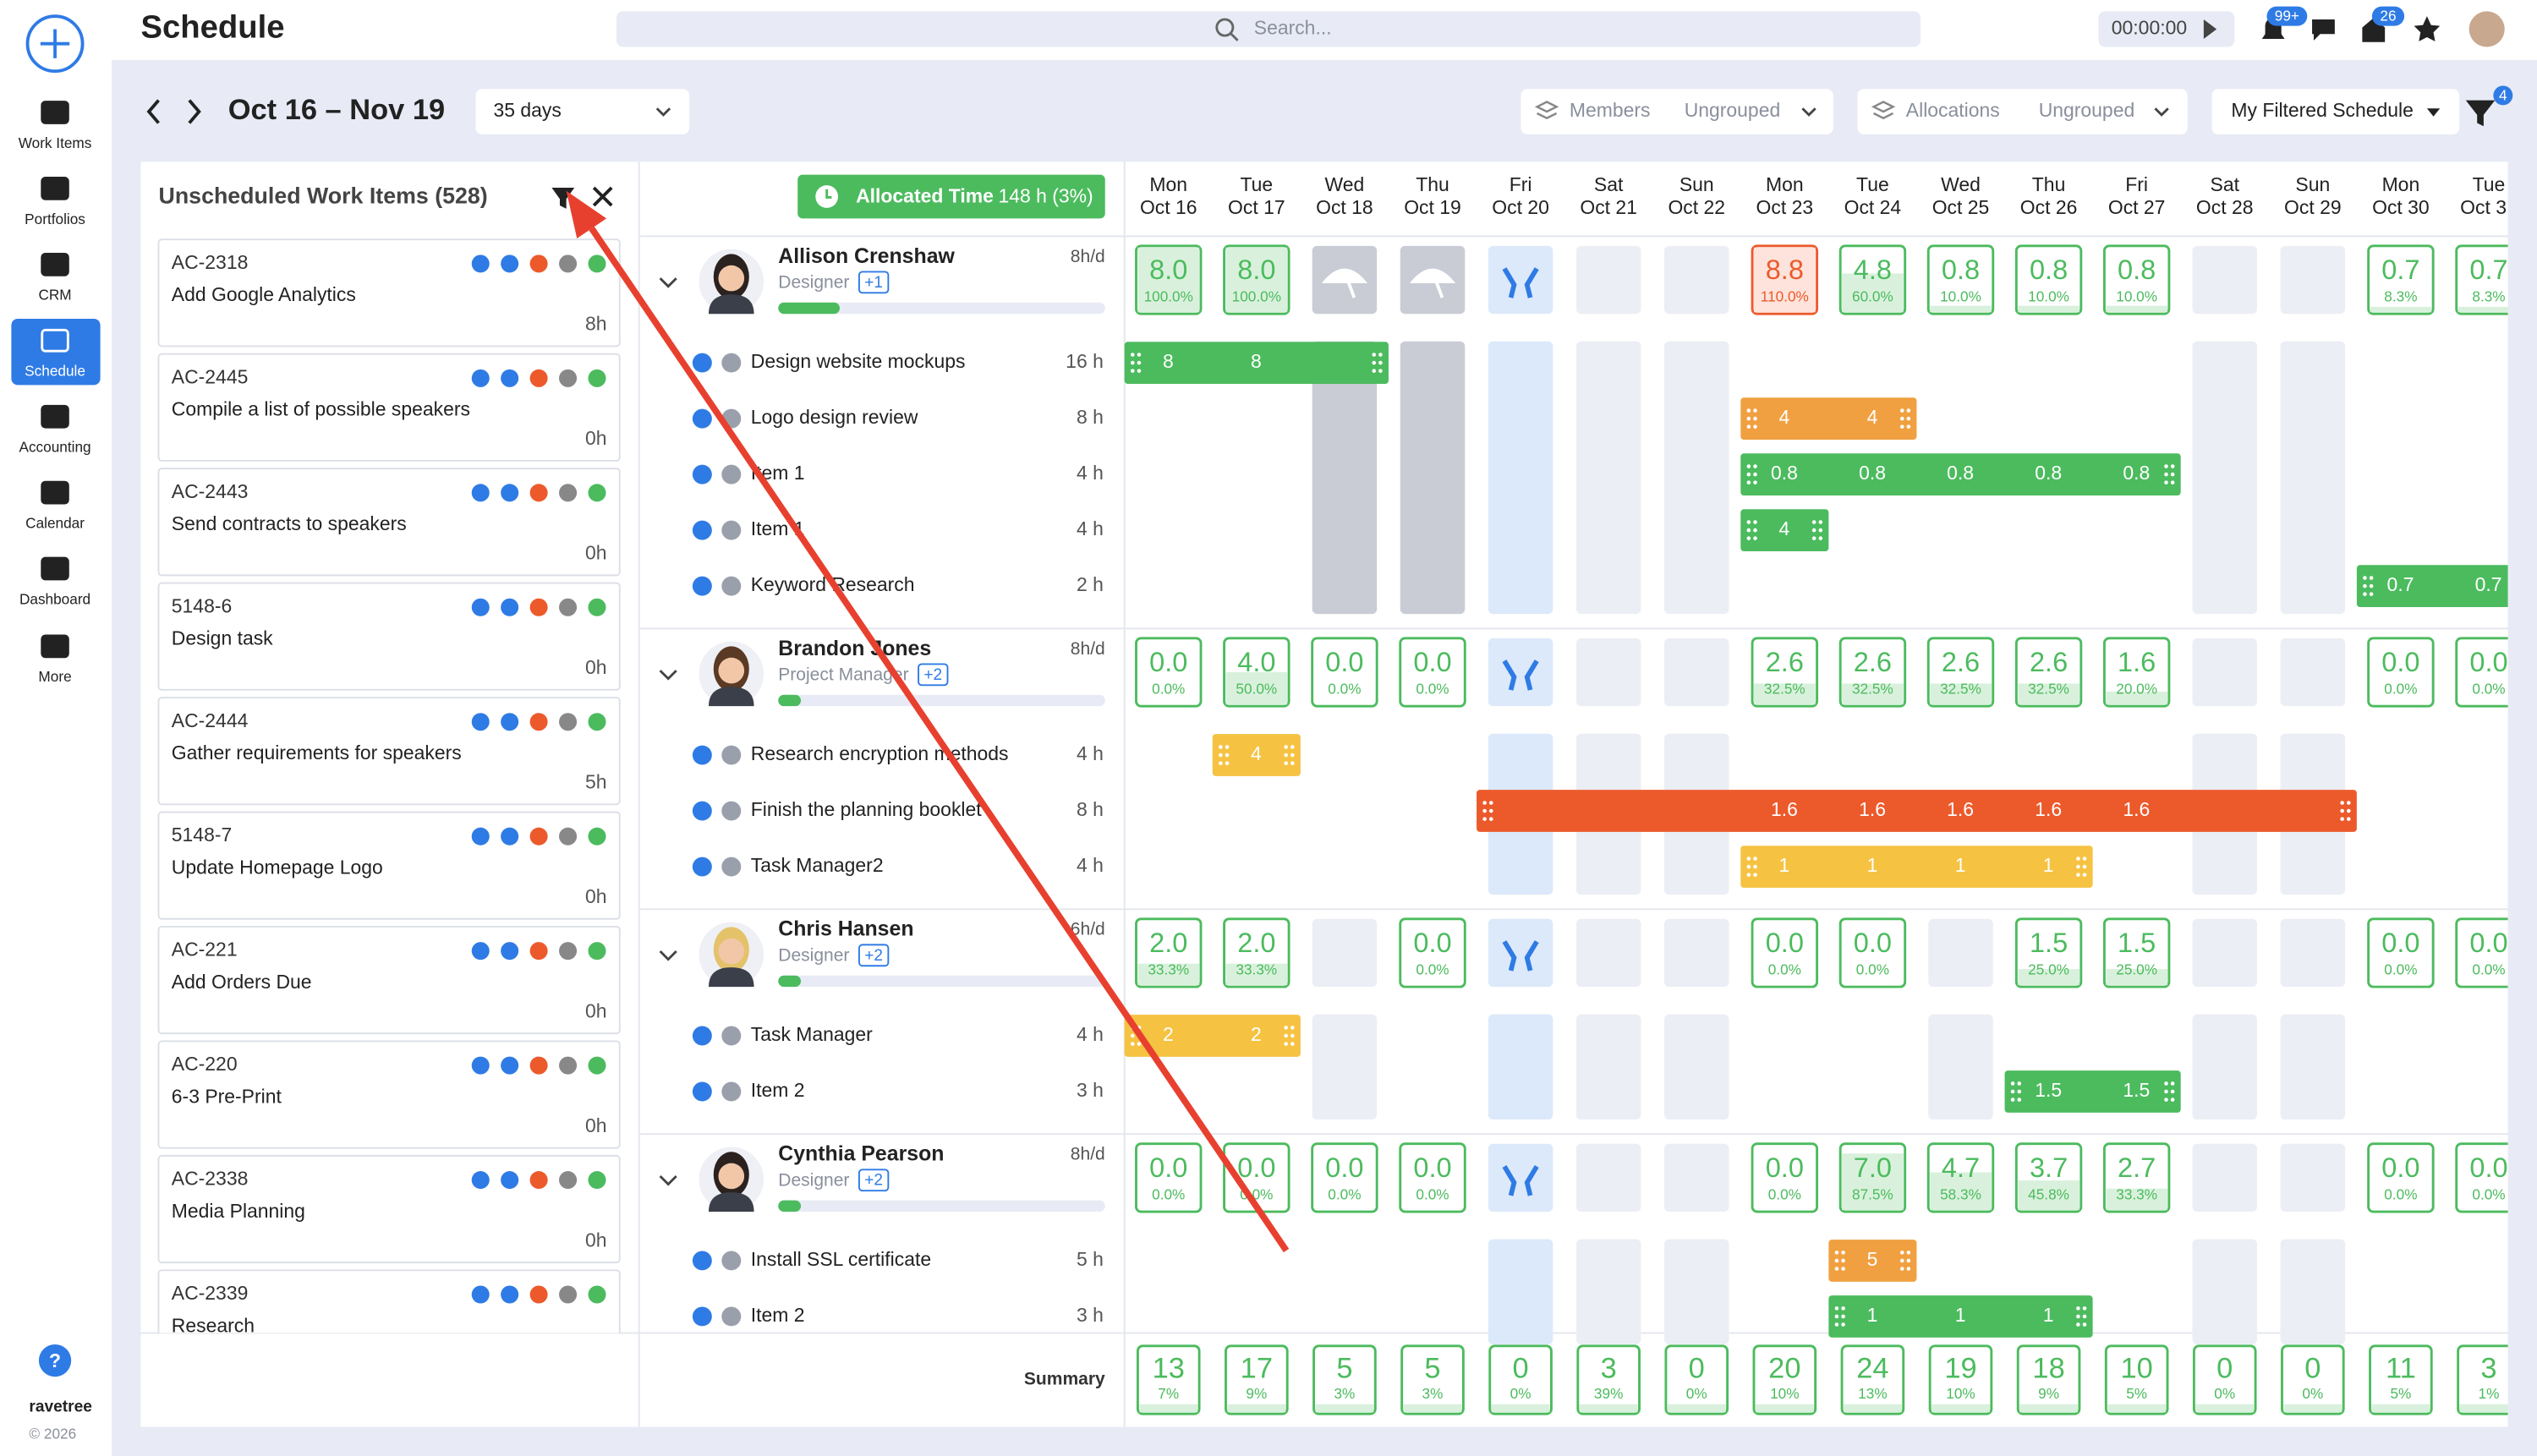  Describe the element at coordinates (1268, 29) in the screenshot. I see `search-box` at that location.